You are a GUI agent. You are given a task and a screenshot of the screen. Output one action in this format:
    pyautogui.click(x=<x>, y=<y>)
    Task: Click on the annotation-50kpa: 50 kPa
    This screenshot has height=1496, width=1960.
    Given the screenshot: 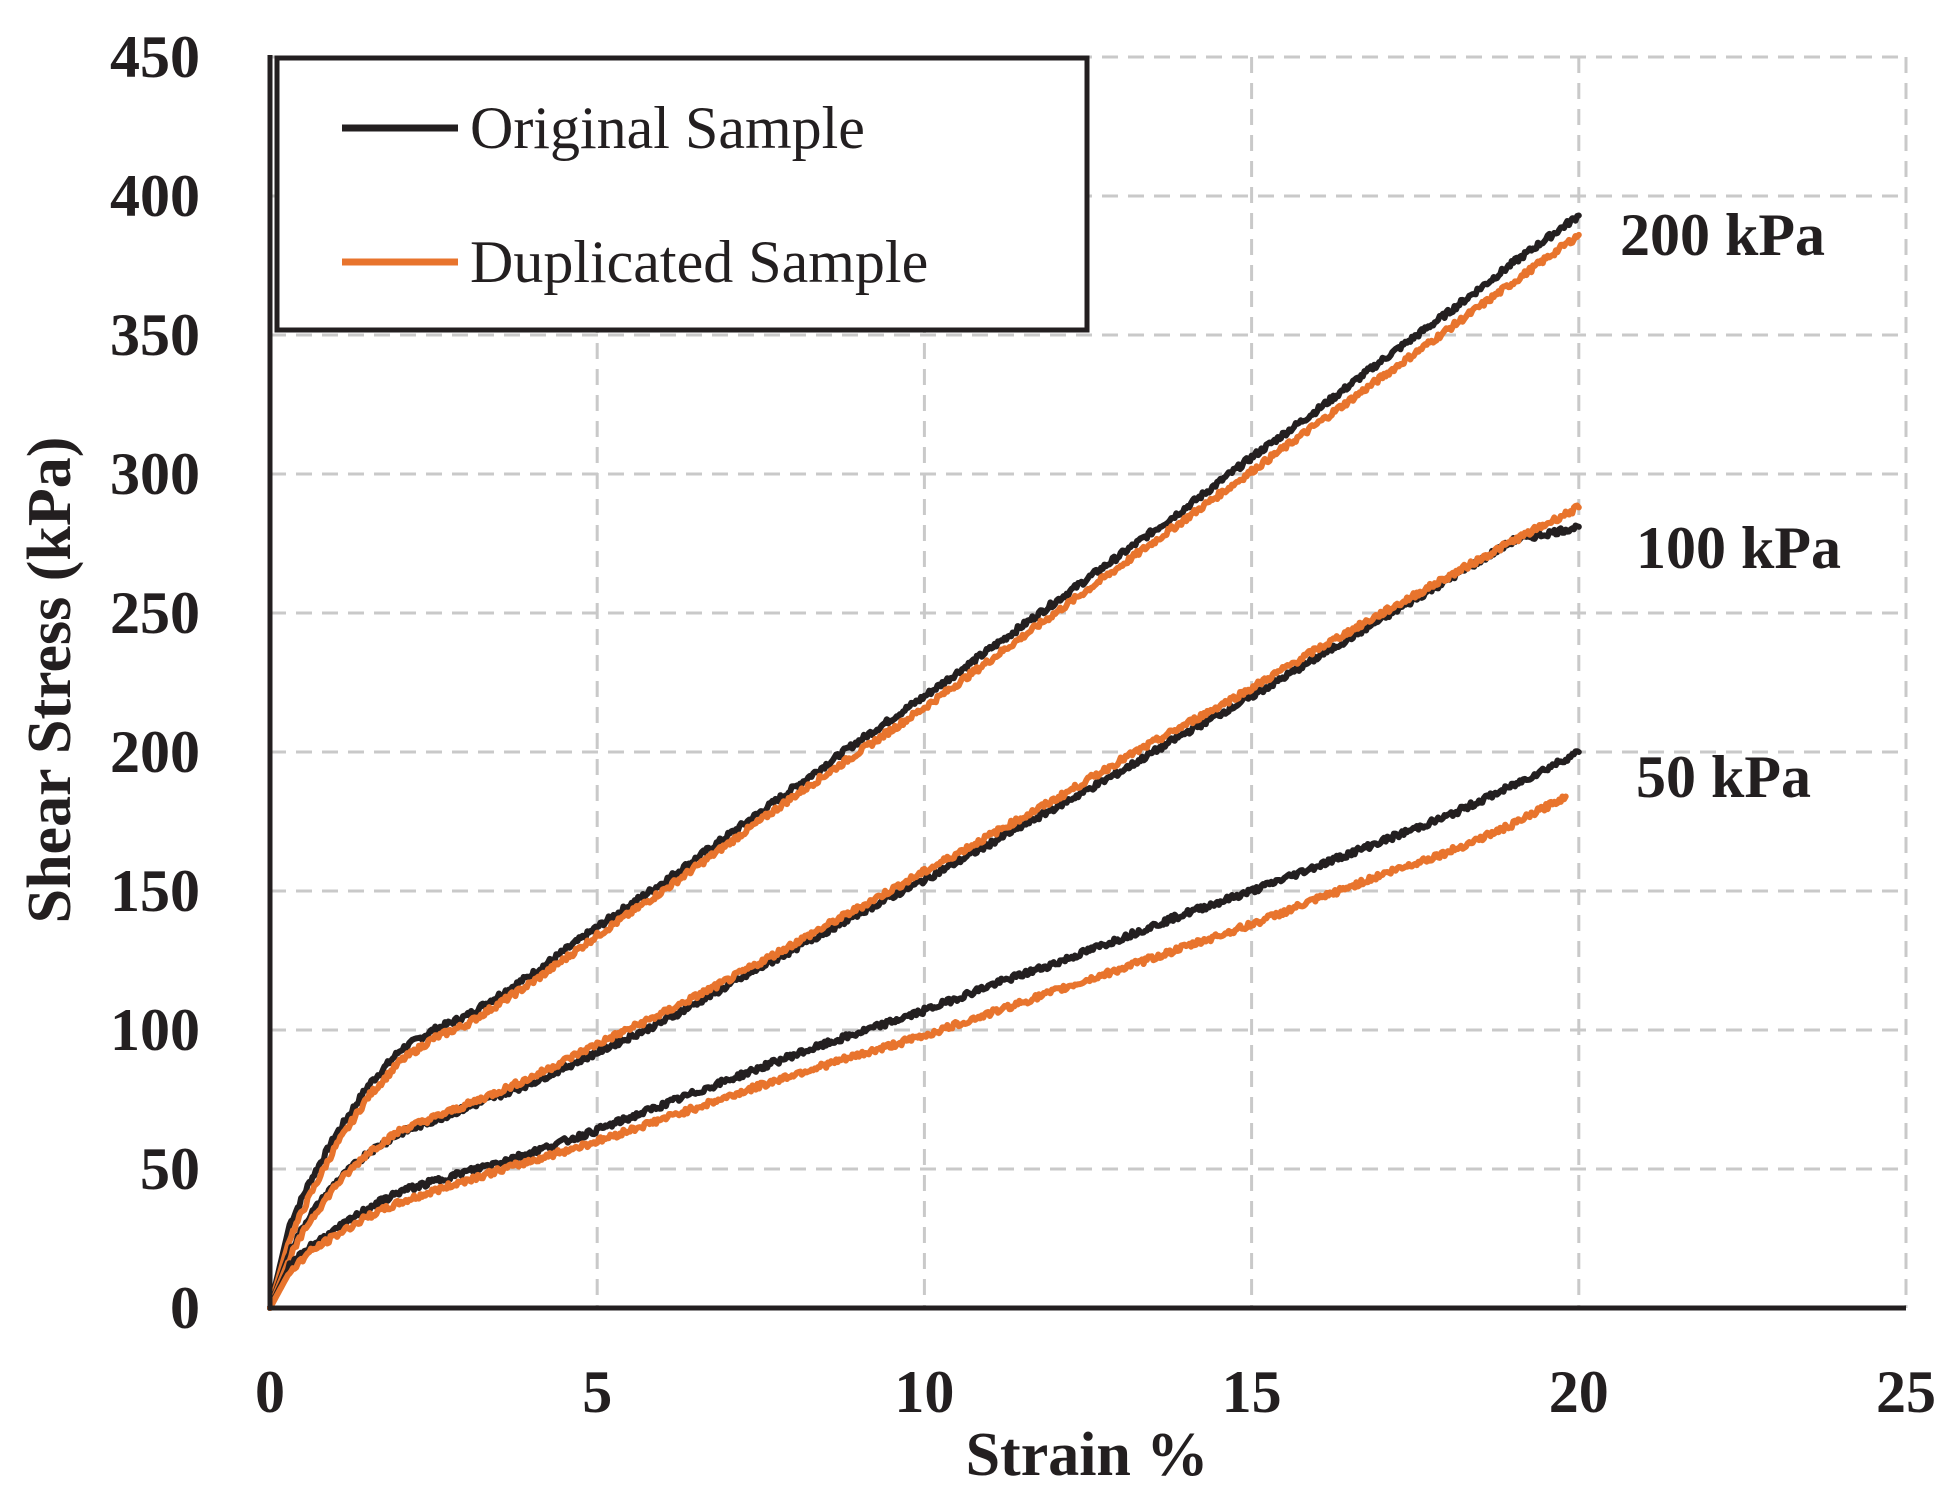 What is the action you would take?
    pyautogui.click(x=1723, y=777)
    